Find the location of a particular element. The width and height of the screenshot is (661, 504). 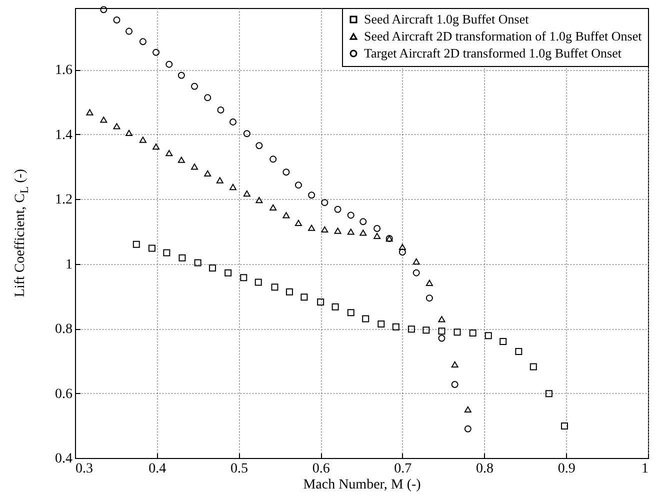

legend-label: Seed Aircraft 2D transformation of 1.0g Buffet Onset is located at coordinates (503, 36).